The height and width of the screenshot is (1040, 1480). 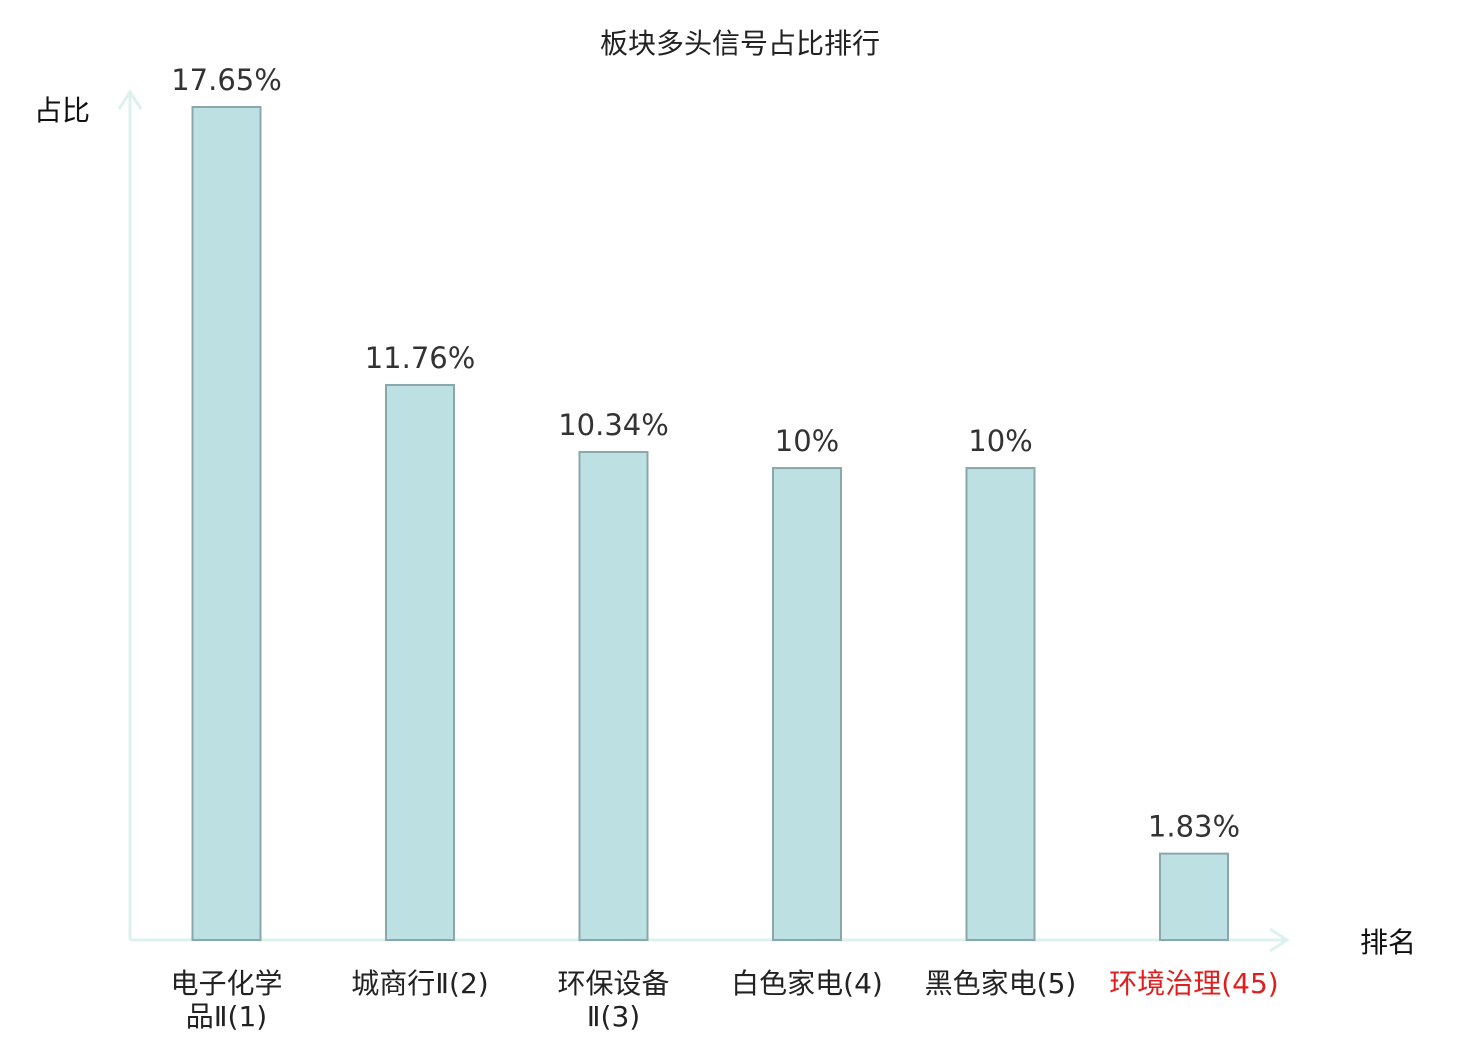 I want to click on category-label-1: 电子化学品Ⅱ(1), so click(x=226, y=1000).